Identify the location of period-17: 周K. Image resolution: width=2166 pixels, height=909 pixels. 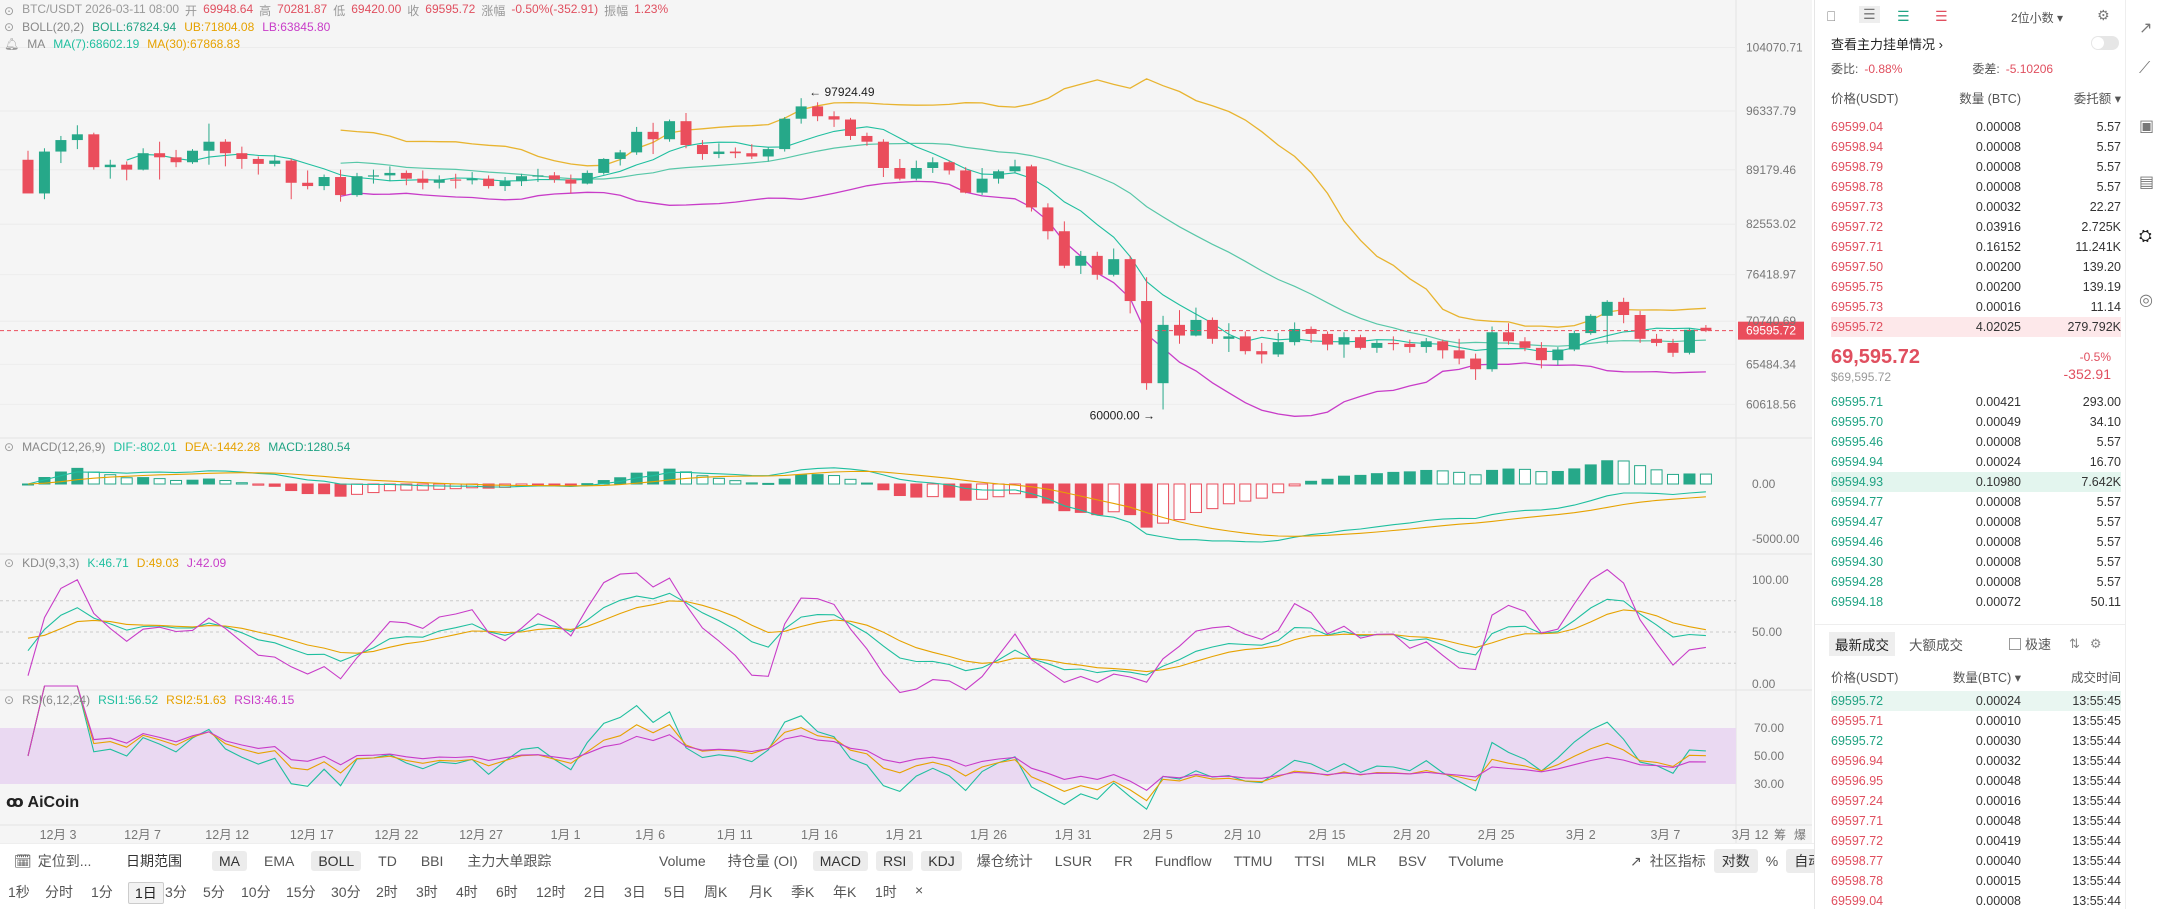
(716, 892).